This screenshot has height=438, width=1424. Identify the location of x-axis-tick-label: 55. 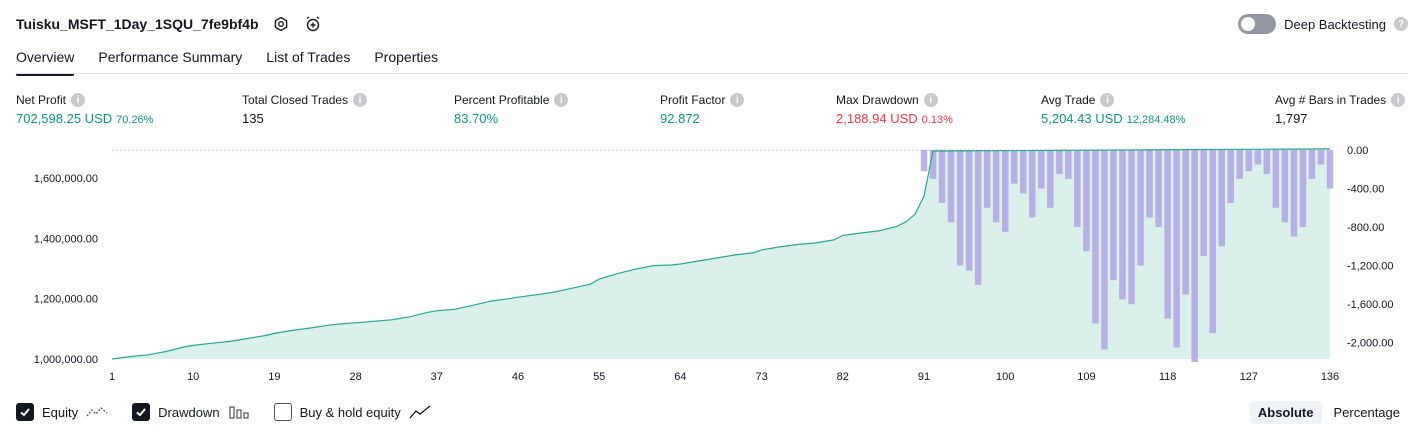
(599, 377).